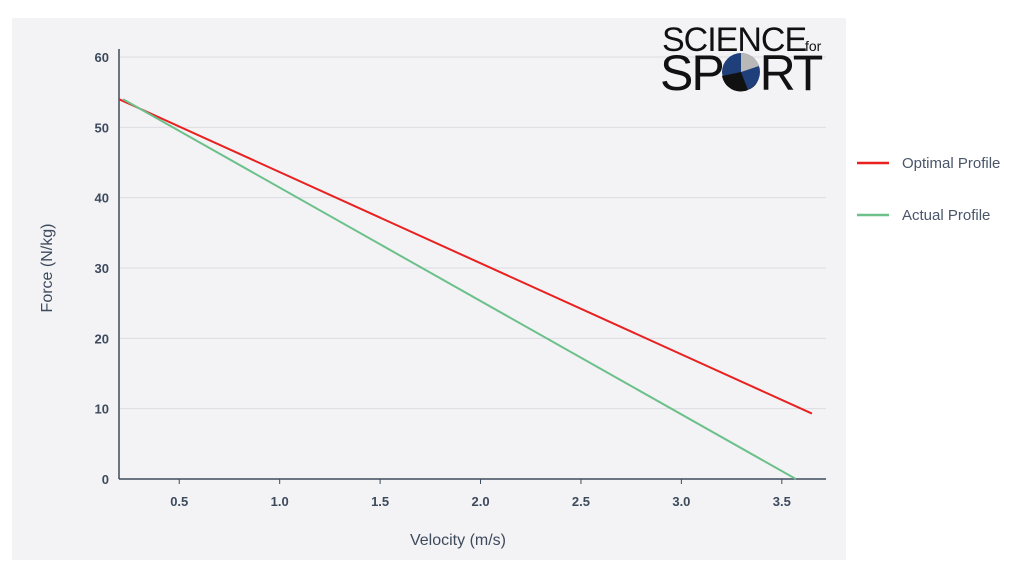 This screenshot has width=1030, height=579. I want to click on x-tick-label-0.5: 0.5, so click(179, 501).